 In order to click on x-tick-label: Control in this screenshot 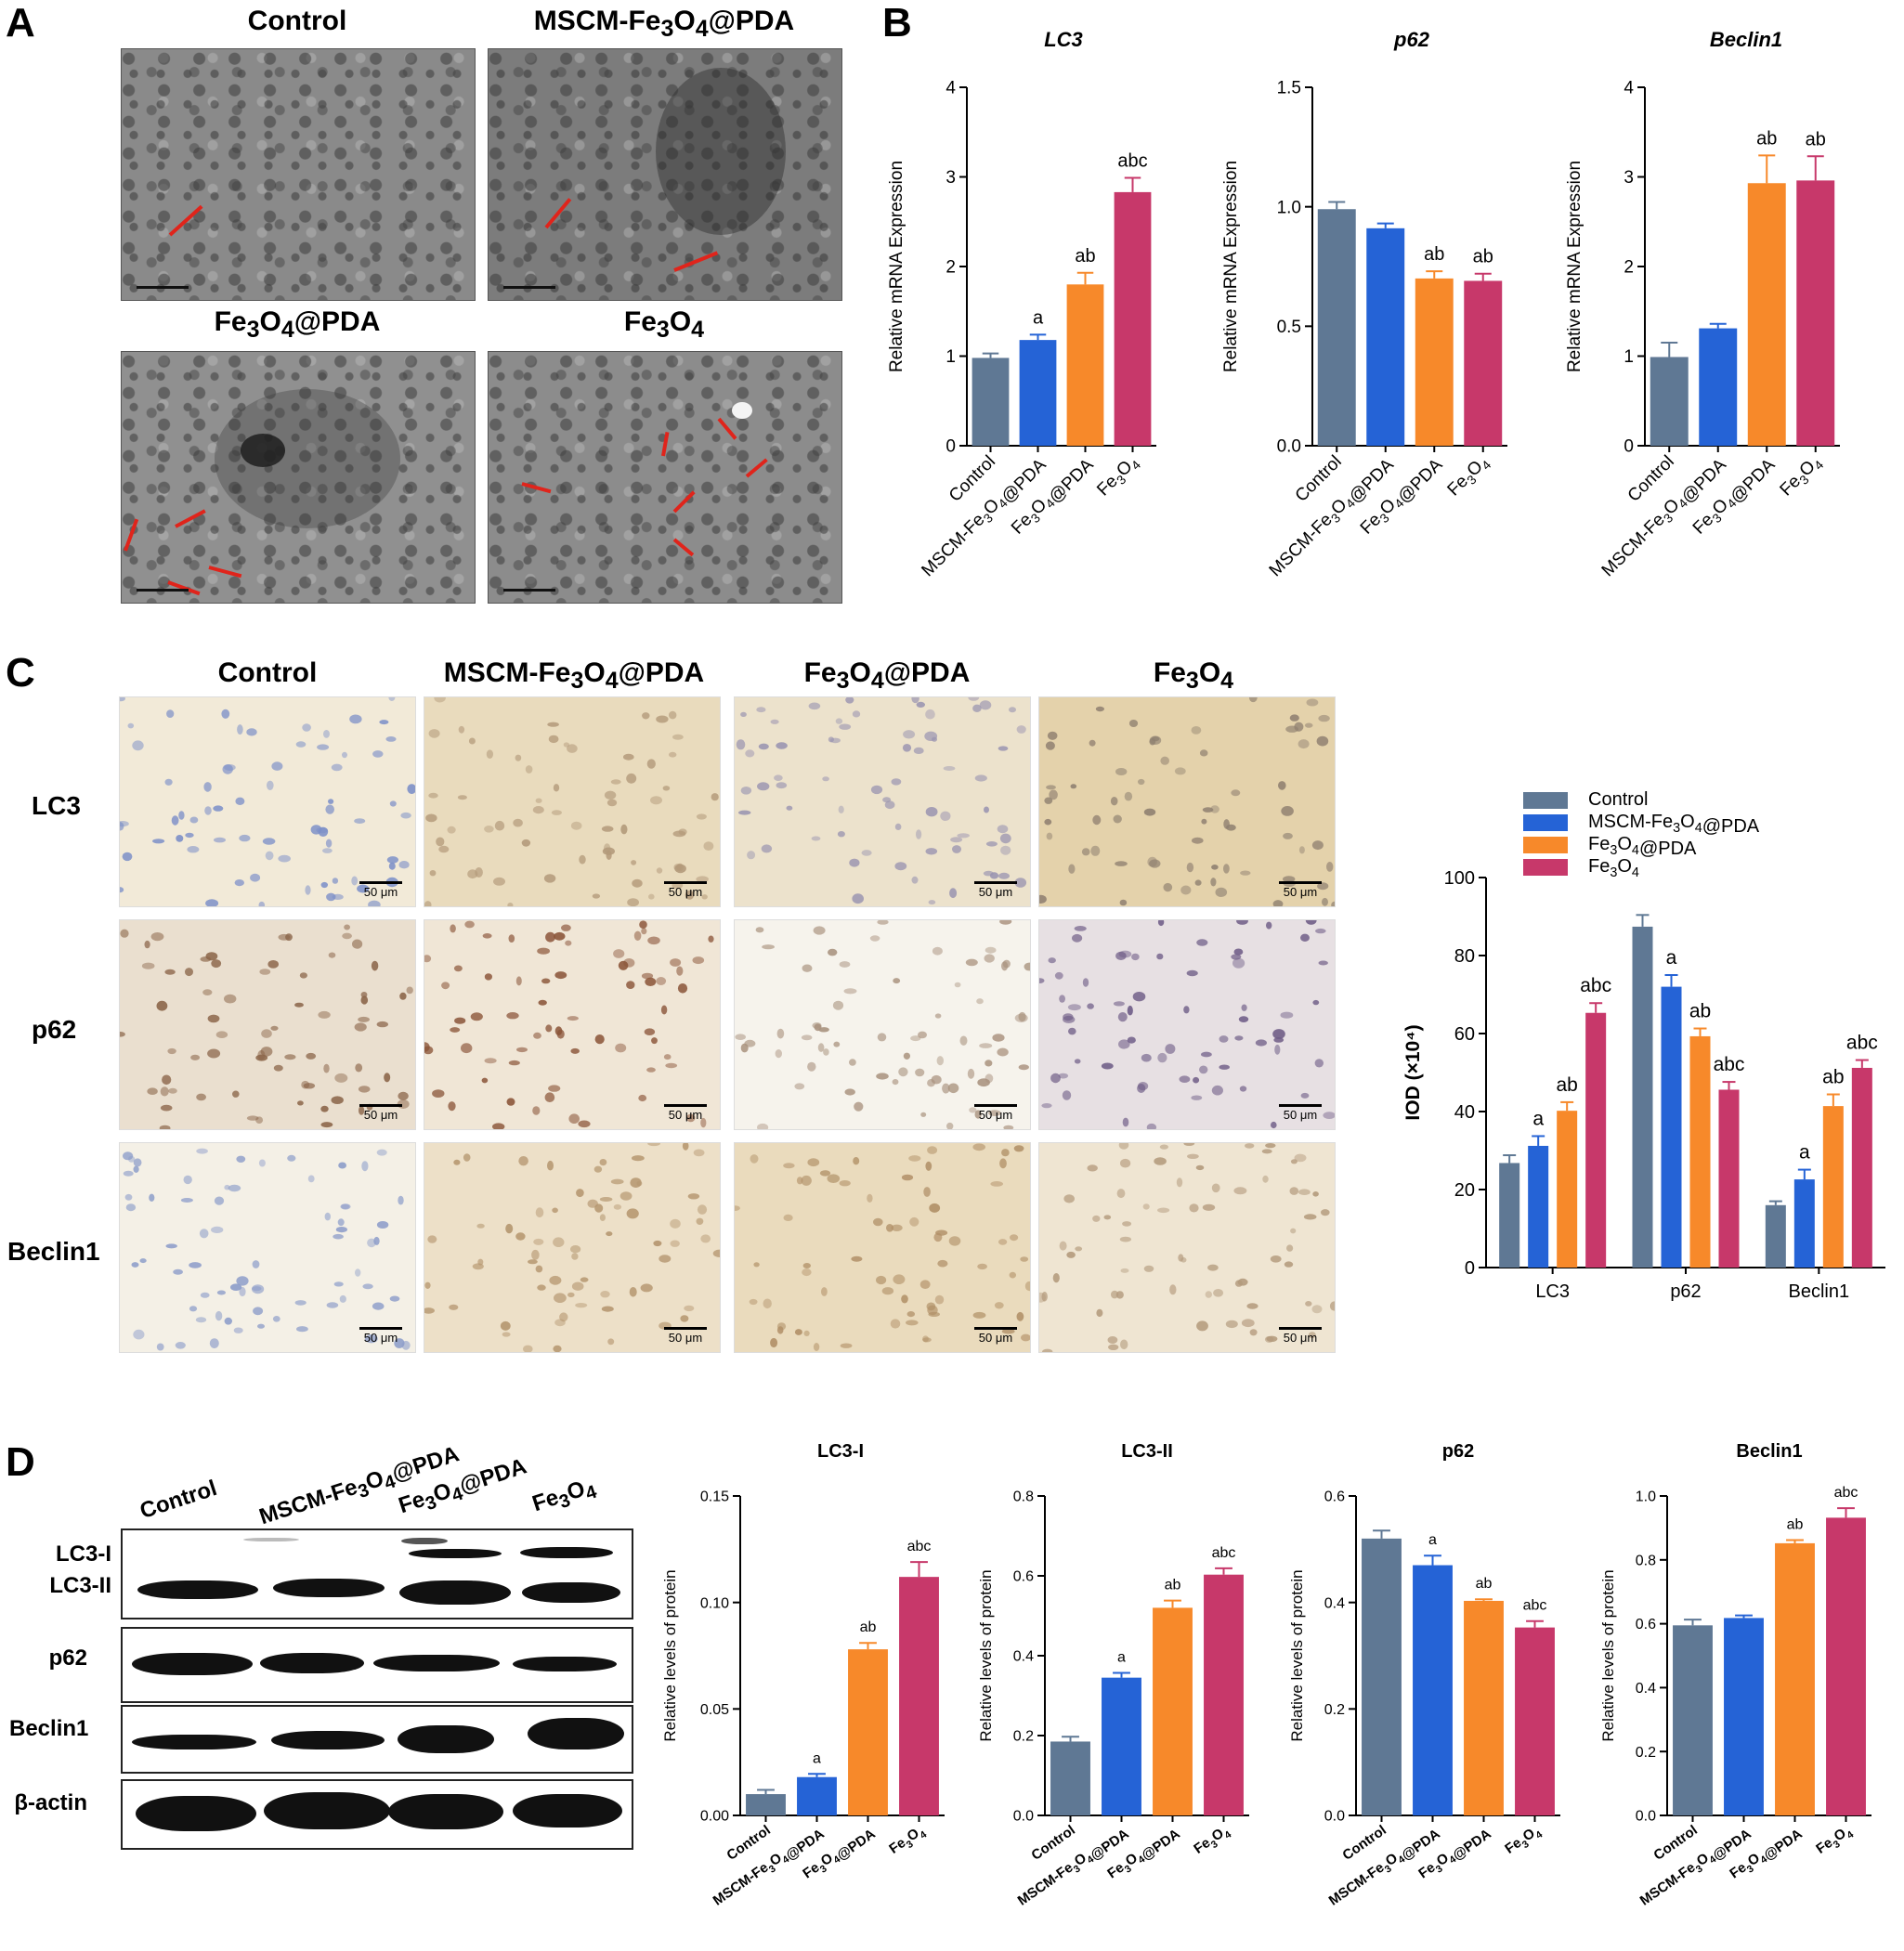, I will do `click(1364, 1843)`.